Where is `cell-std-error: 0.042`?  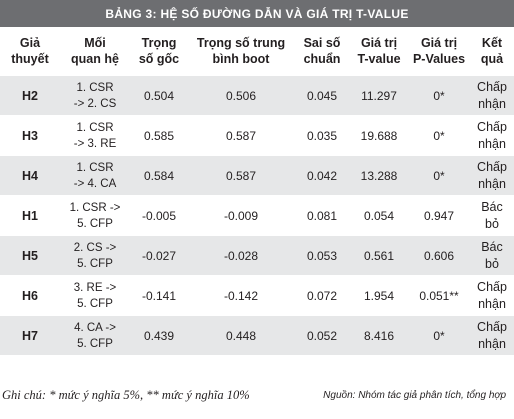
cell-std-error: 0.042 is located at coordinates (322, 175).